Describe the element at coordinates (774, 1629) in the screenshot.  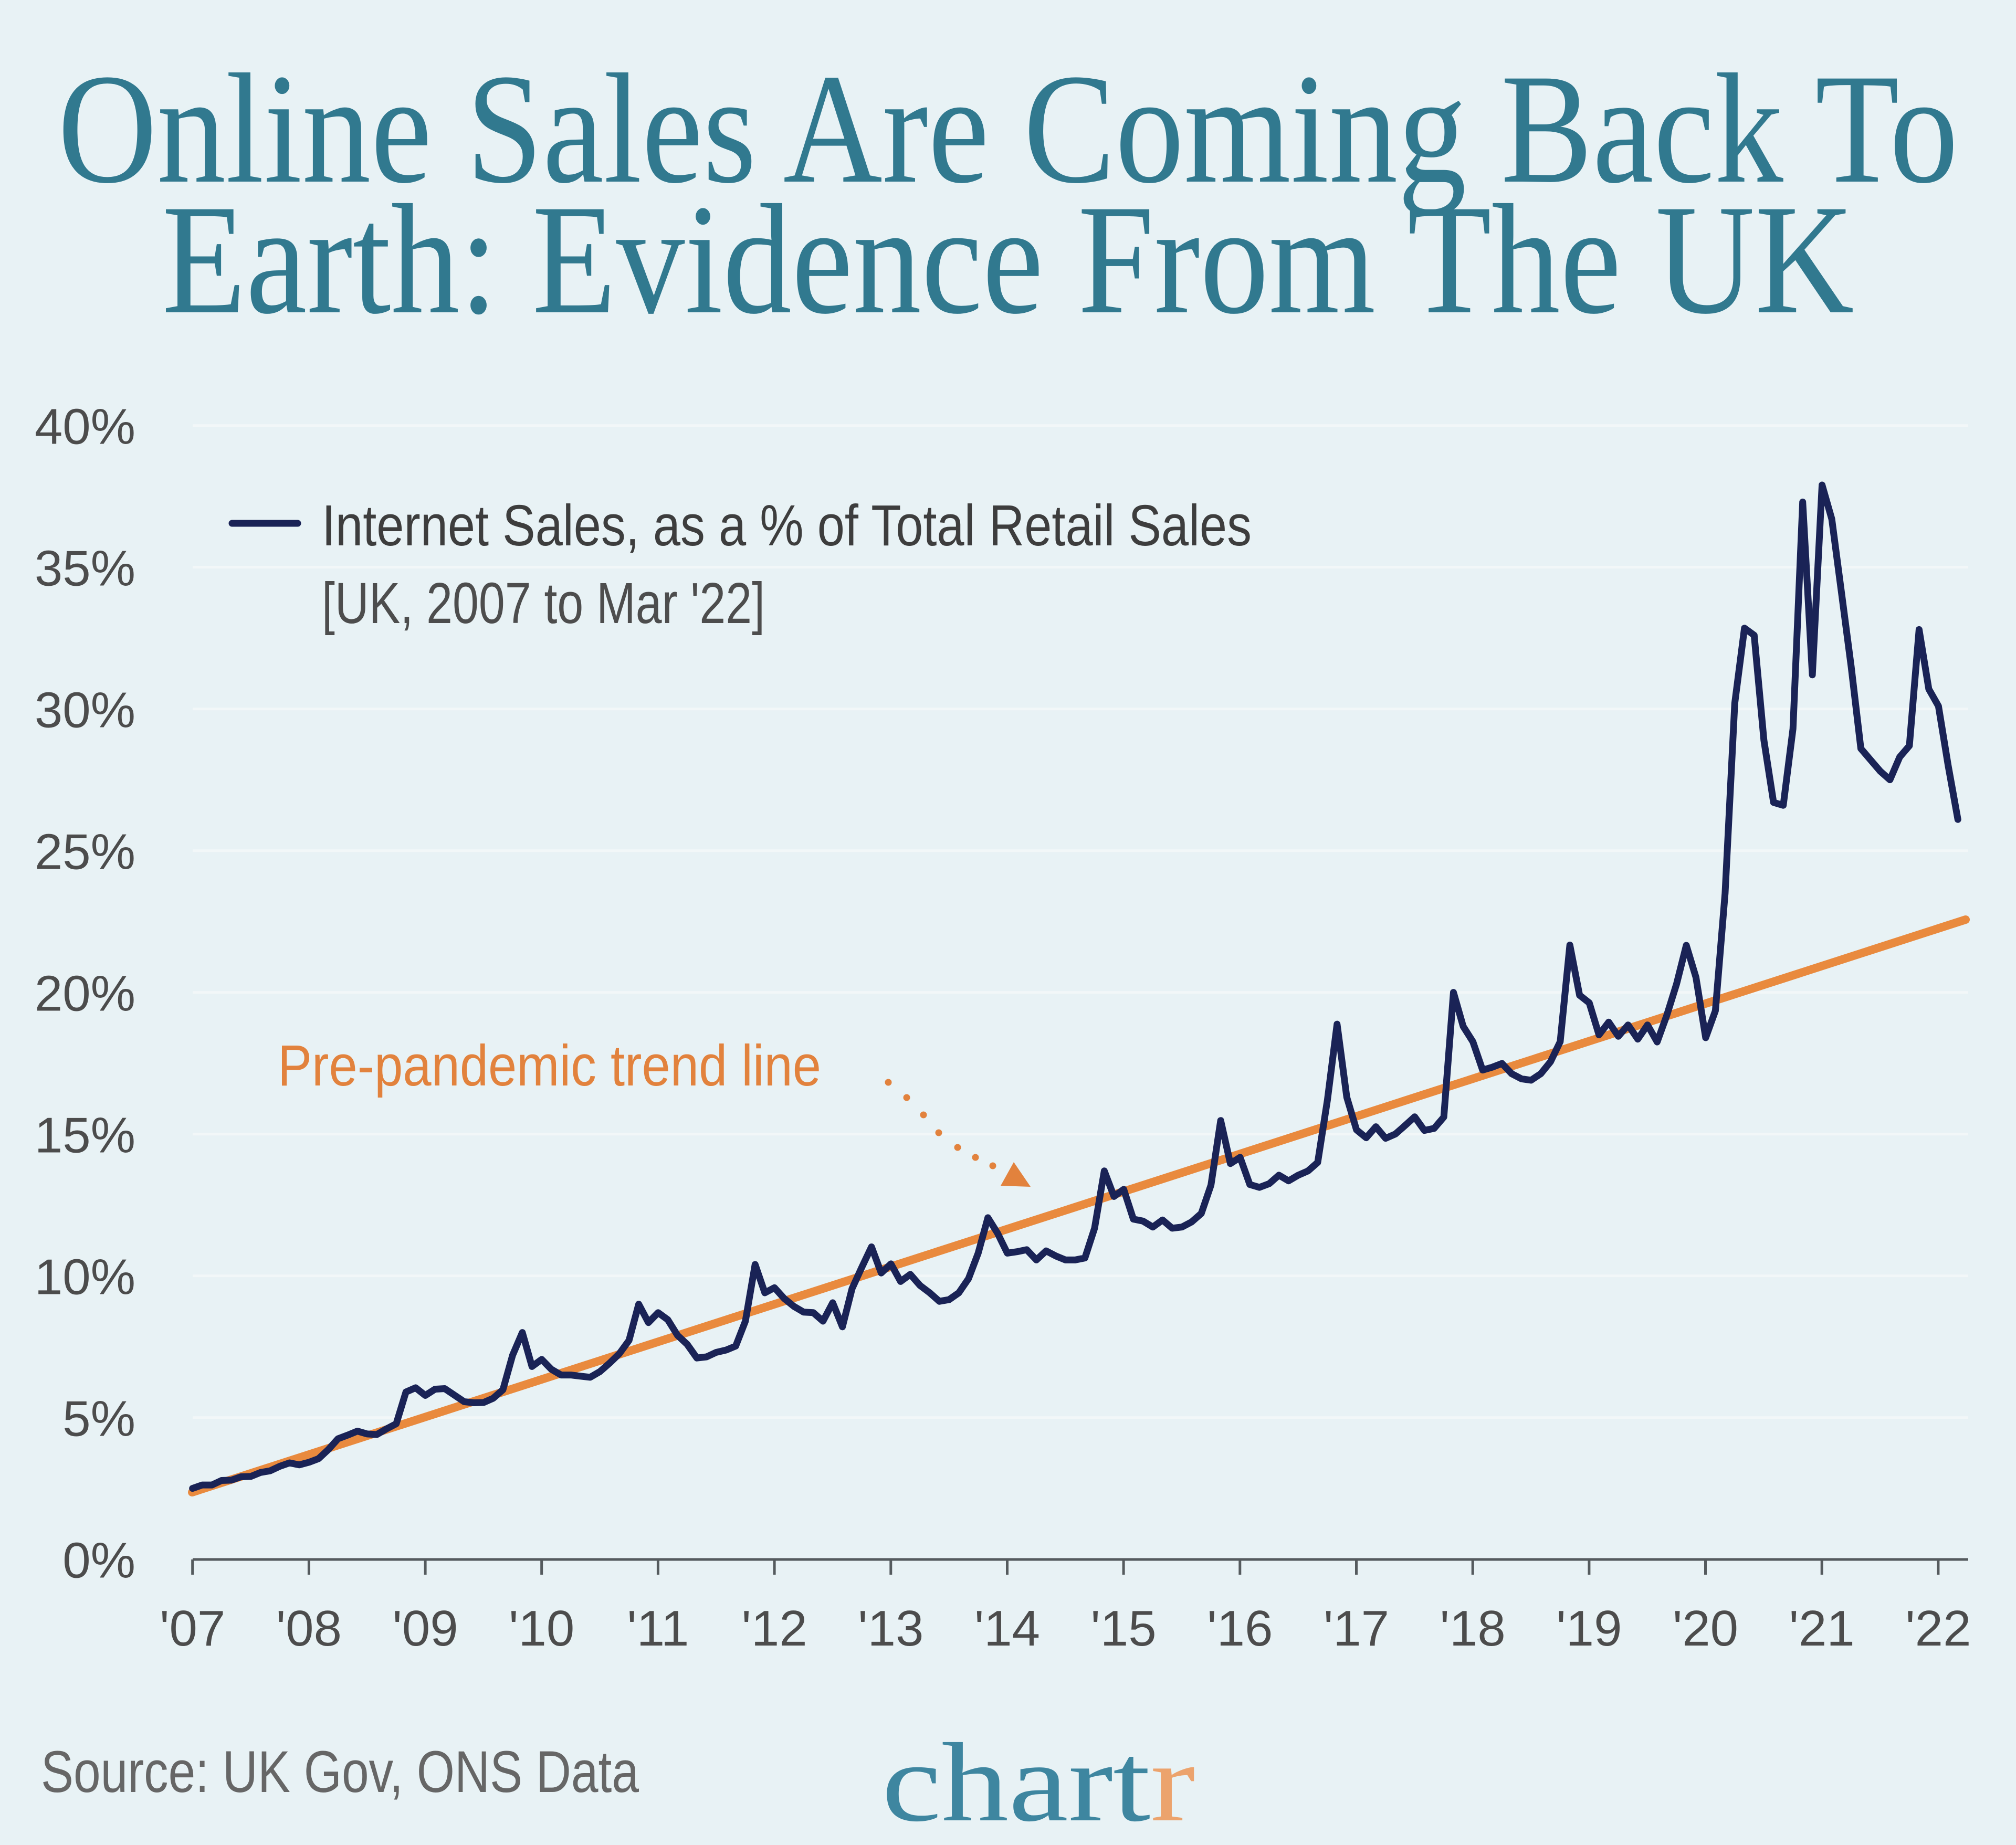
I see `svg-text: '12` at that location.